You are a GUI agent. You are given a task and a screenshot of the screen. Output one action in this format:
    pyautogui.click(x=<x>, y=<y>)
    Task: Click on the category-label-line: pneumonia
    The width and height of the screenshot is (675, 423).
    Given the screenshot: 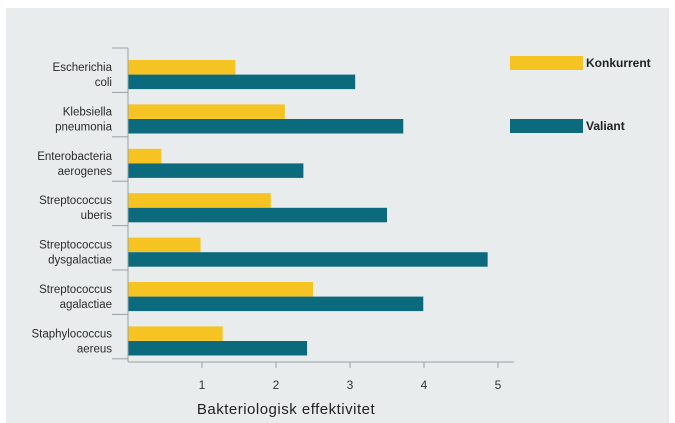 What is the action you would take?
    pyautogui.click(x=84, y=127)
    